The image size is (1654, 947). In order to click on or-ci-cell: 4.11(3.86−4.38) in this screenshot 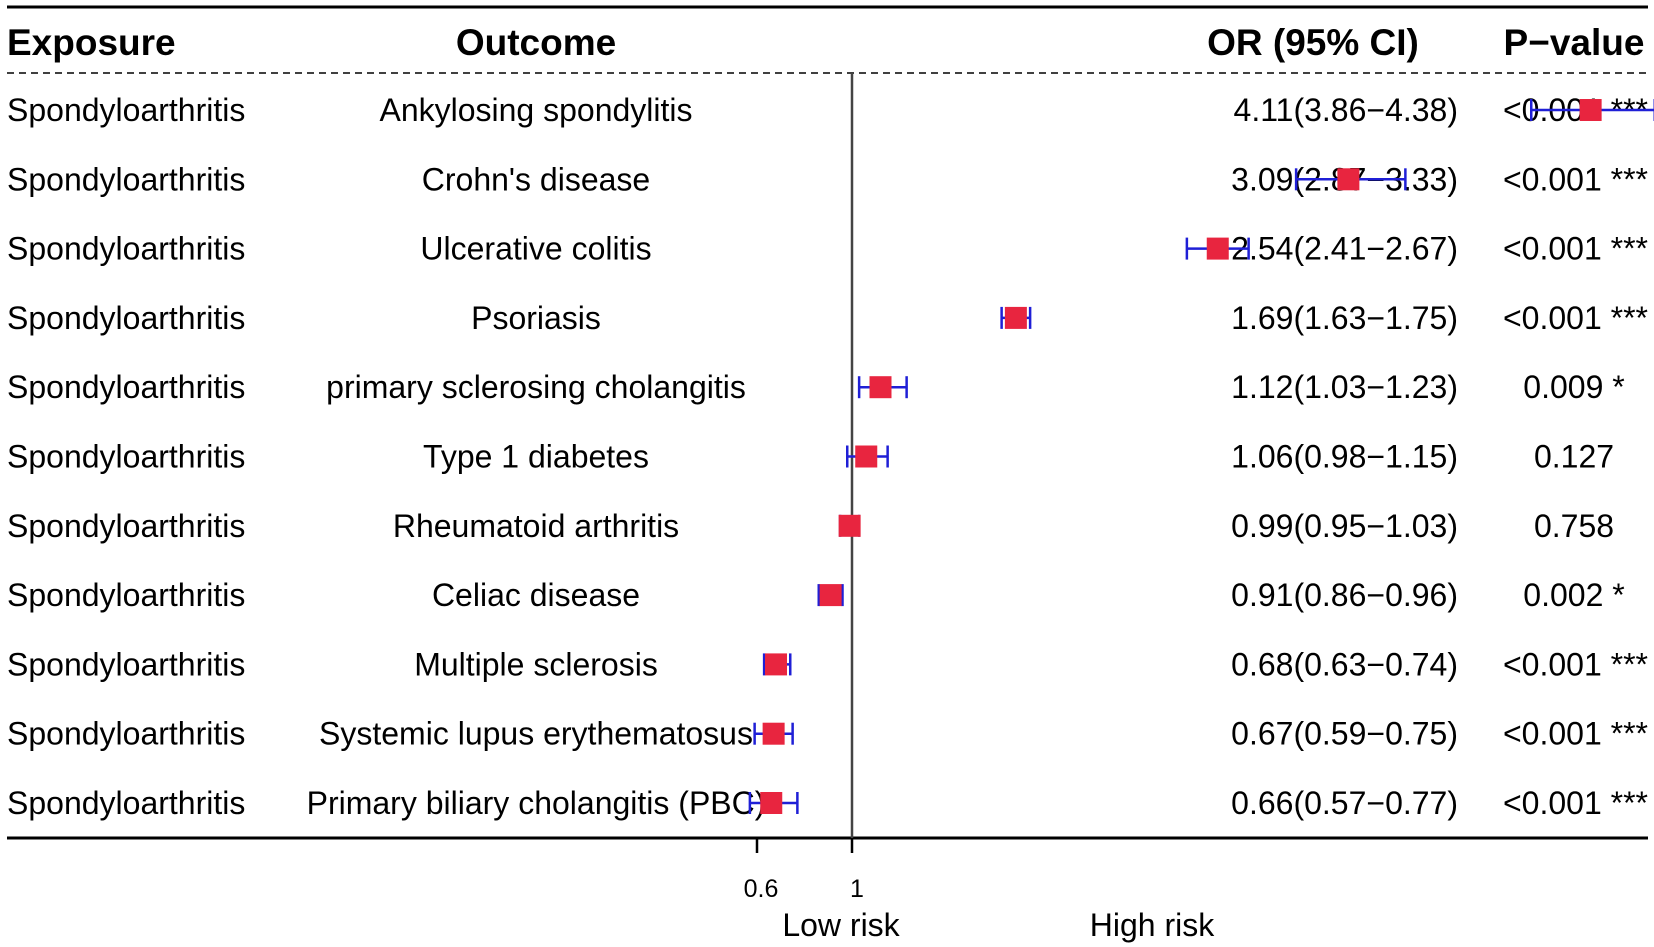, I will do `click(1346, 110)`.